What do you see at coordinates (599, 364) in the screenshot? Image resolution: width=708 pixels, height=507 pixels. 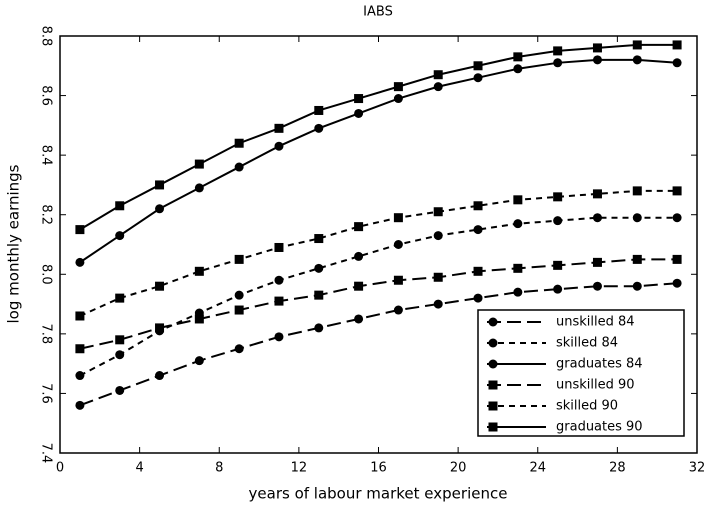 I see `legend-label: graduates 84` at bounding box center [599, 364].